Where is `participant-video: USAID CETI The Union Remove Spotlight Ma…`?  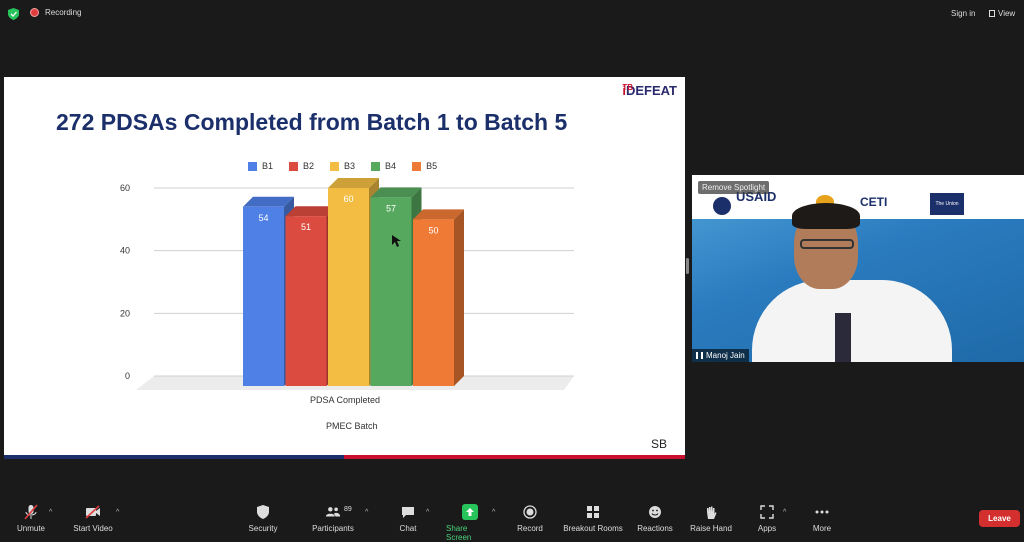 participant-video: USAID CETI The Union Remove Spotlight Ma… is located at coordinates (858, 268).